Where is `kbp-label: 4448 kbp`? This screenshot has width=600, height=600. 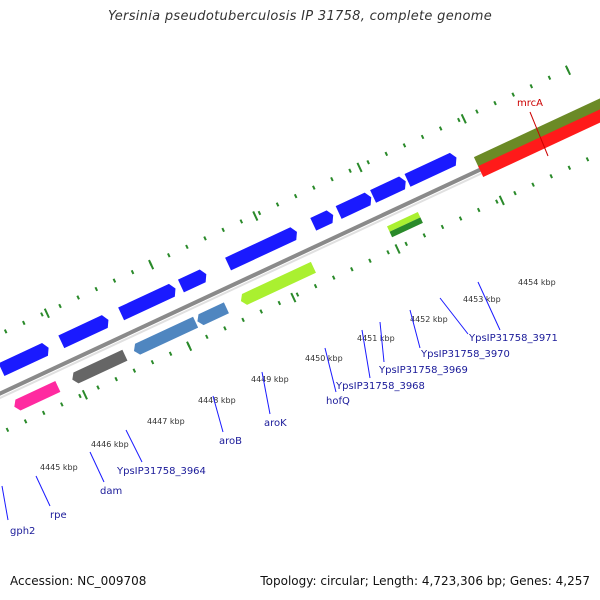
kbp-label: 4448 kbp is located at coordinates (217, 400).